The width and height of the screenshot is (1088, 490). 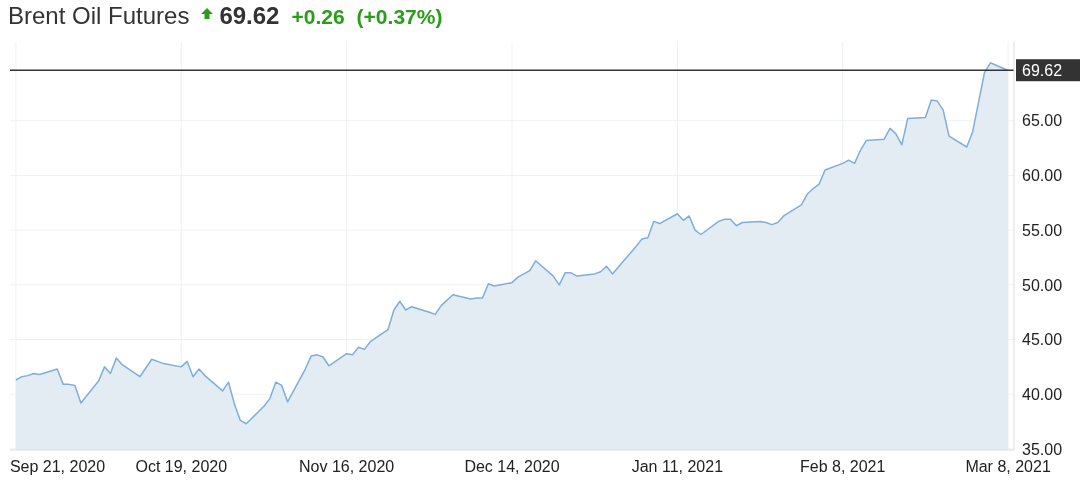 What do you see at coordinates (318, 17) in the screenshot?
I see `text: +0.26` at bounding box center [318, 17].